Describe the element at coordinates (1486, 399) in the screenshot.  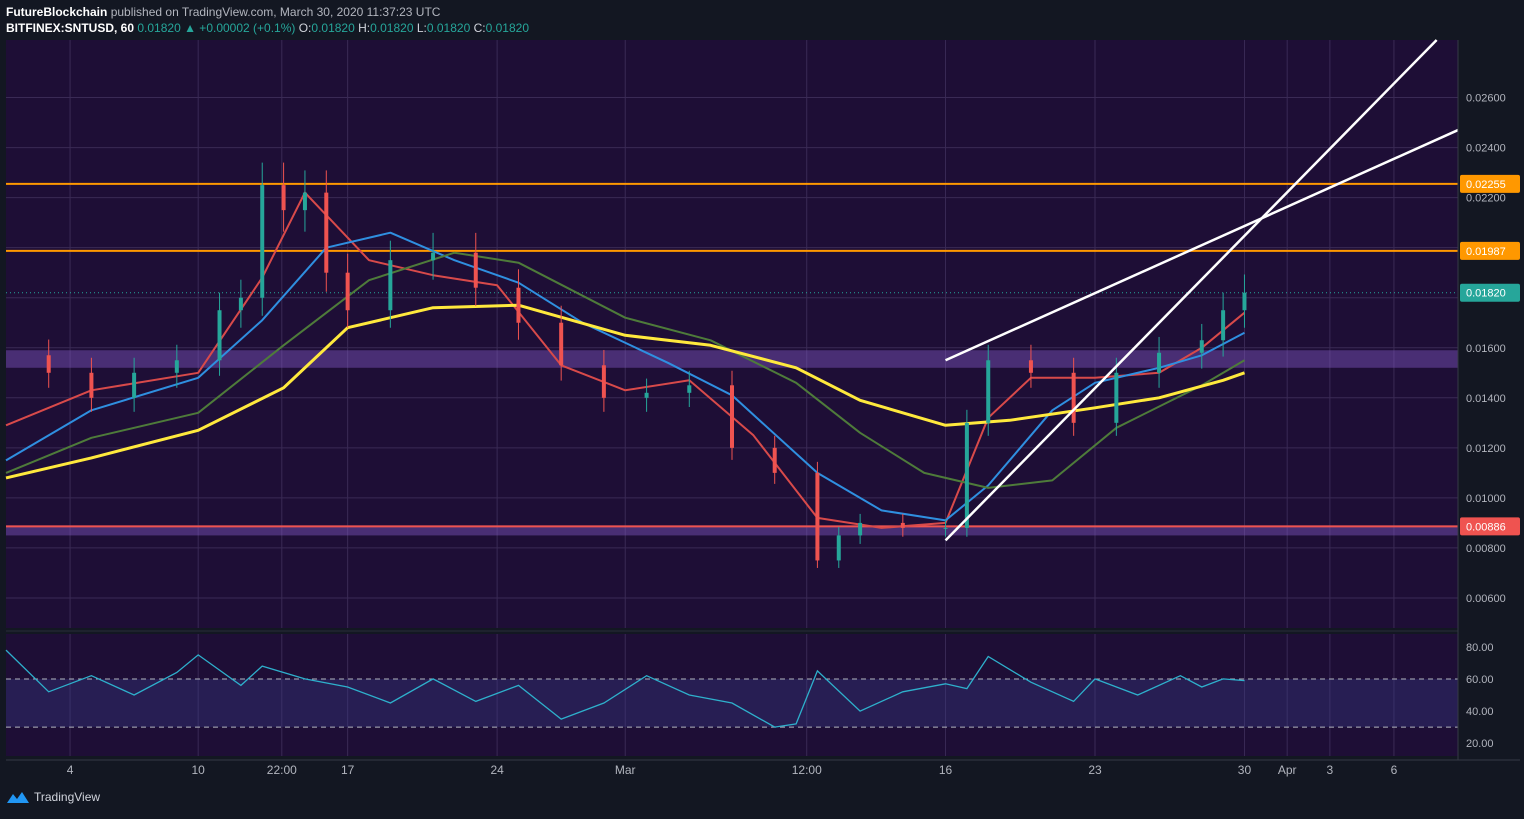
I see `y-tick-label: 0.01400` at that location.